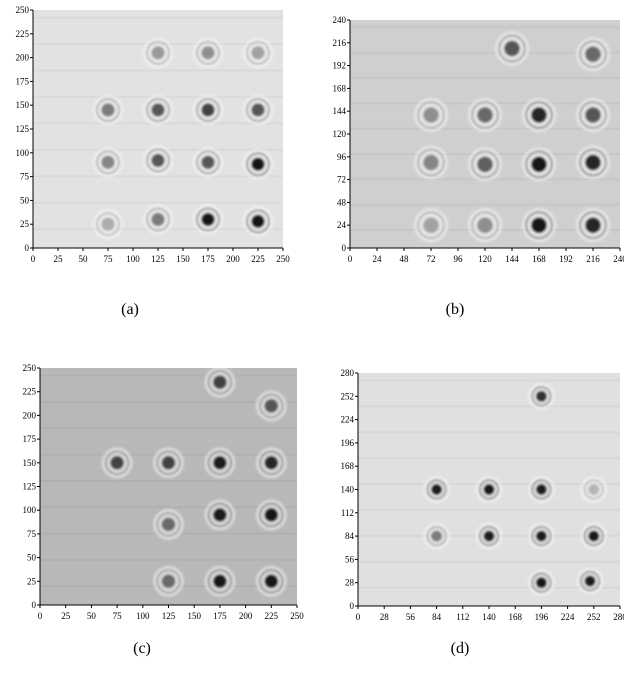 The width and height of the screenshot is (624, 675). Describe the element at coordinates (462, 617) in the screenshot. I see `x-tick-label: 112` at that location.